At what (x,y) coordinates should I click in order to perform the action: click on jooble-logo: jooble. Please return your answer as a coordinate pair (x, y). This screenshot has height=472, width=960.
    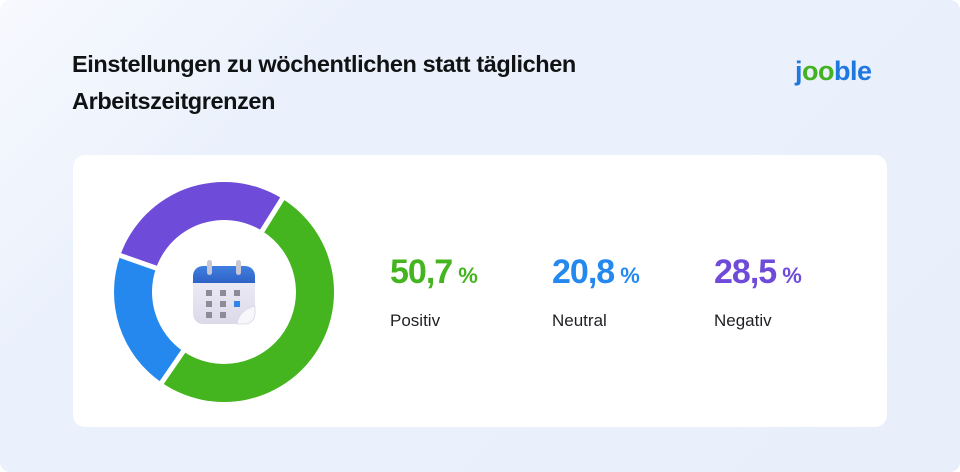
    Looking at the image, I should click on (833, 71).